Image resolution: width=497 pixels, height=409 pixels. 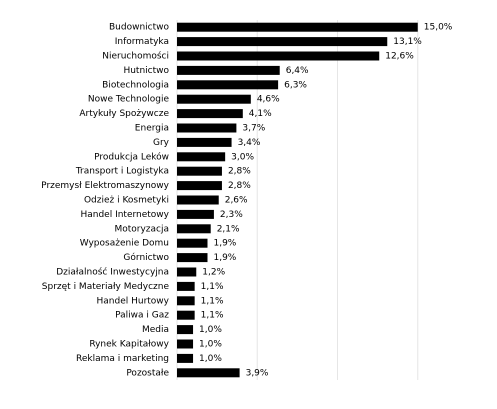 What do you see at coordinates (131, 156) in the screenshot?
I see `y-tick-label: Produkcja Leków` at bounding box center [131, 156].